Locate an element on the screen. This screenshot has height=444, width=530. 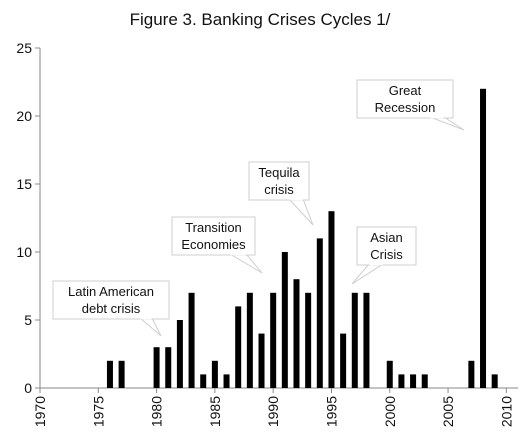
callout-label: Latin American is located at coordinates (111, 291).